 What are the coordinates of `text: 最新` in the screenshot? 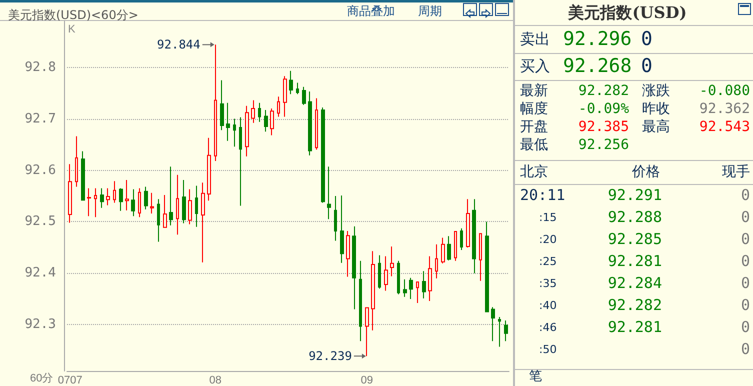 It's located at (534, 91).